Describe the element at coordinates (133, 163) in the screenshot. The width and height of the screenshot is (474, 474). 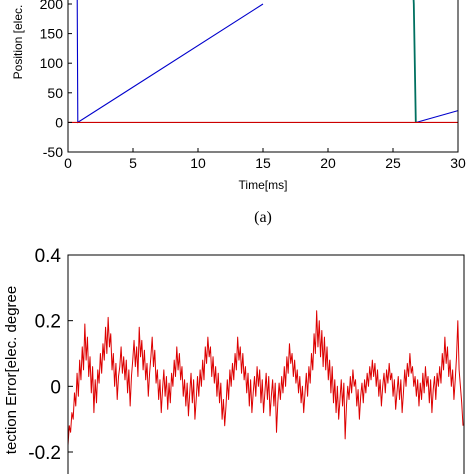
I see `position-x-tick-label: 5` at that location.